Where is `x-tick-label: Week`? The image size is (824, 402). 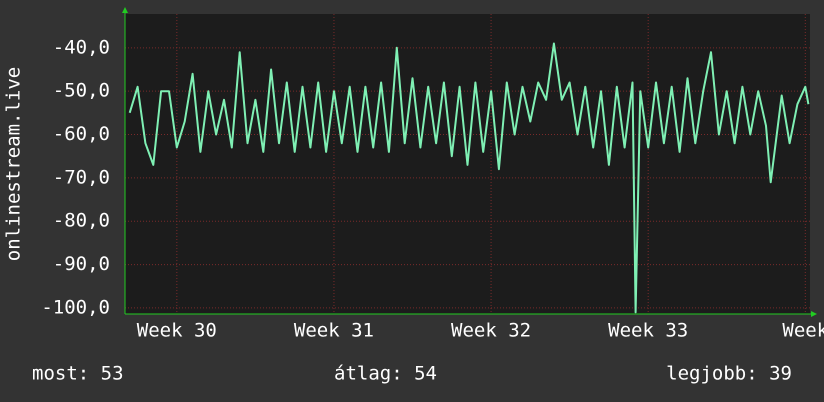
x-tick-label: Week is located at coordinates (803, 331).